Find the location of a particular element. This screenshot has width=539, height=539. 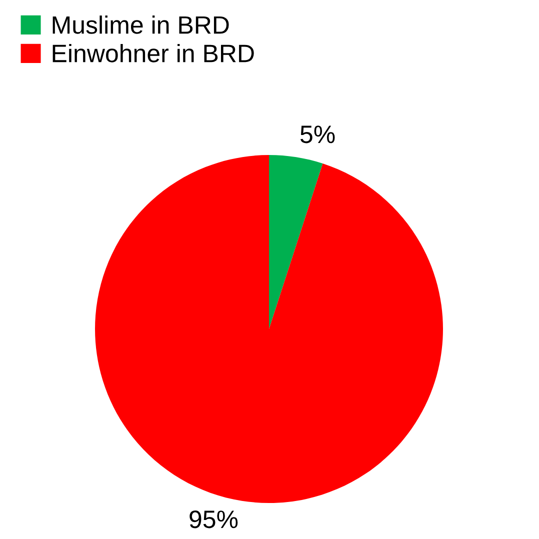

legend-label: Einwohner in BRD is located at coordinates (153, 53).